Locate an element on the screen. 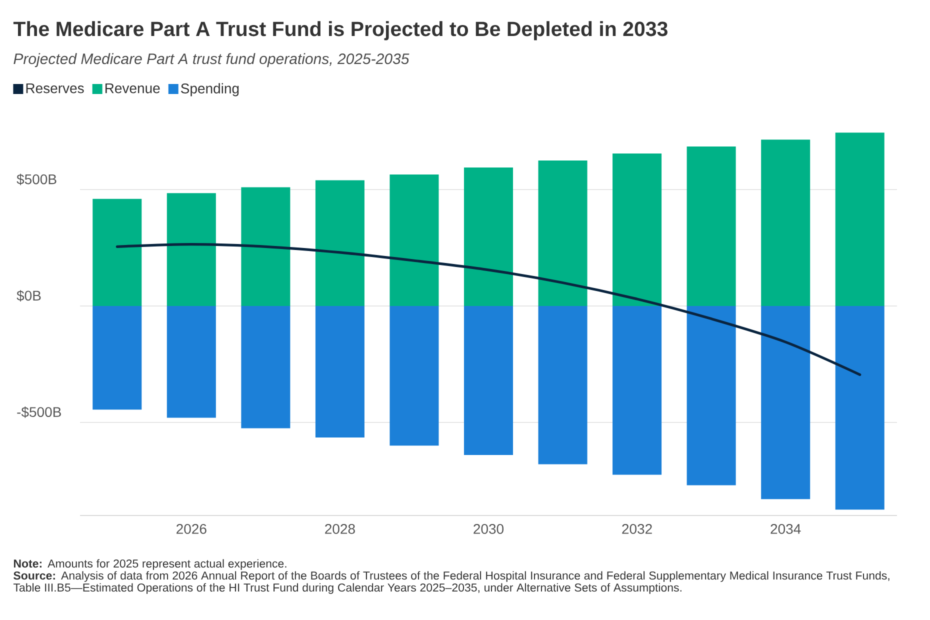 The height and width of the screenshot is (620, 930). text: Note: Amounts for 2025 represent actual experience. is located at coordinates (150, 564).